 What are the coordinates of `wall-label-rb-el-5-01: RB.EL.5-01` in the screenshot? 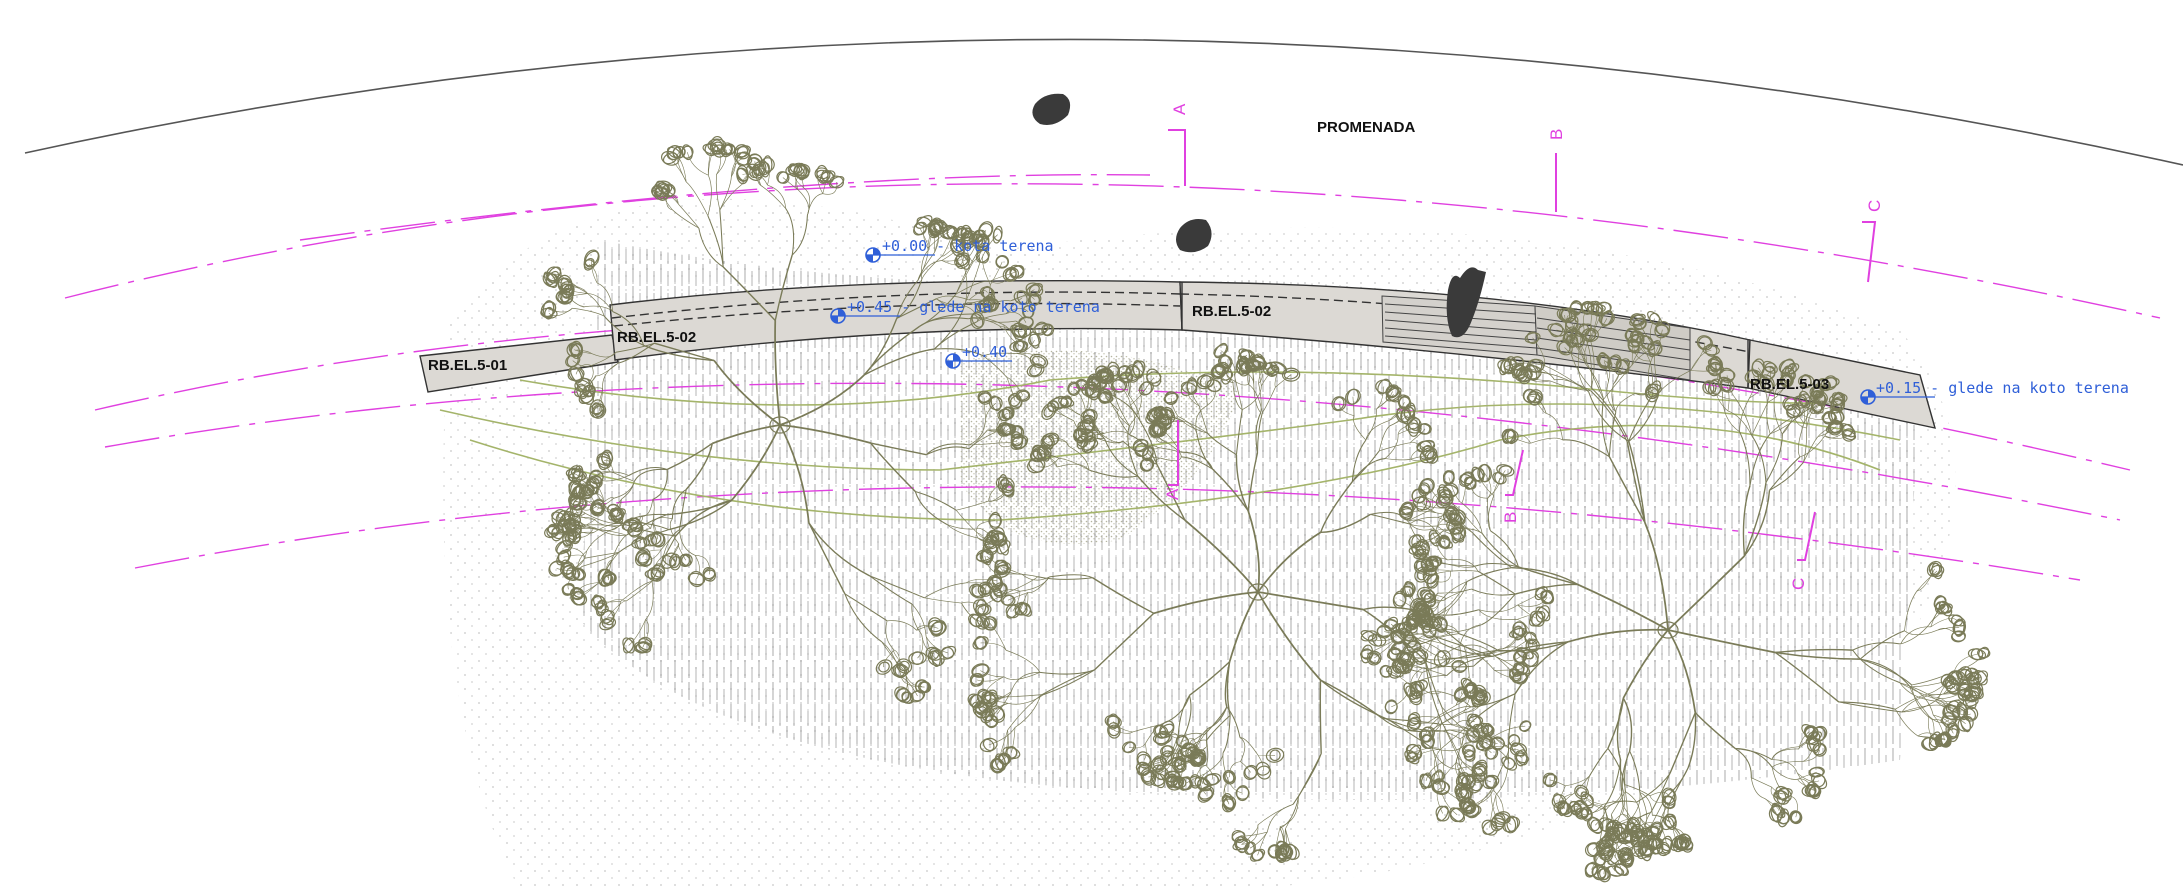 It's located at (467, 365).